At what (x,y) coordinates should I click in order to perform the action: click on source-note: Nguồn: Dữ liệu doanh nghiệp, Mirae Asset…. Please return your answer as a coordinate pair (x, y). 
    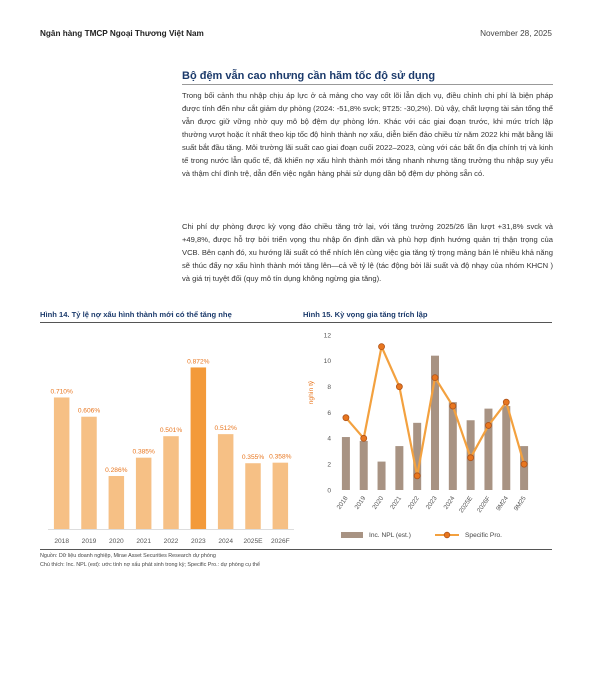
    Looking at the image, I should click on (128, 556).